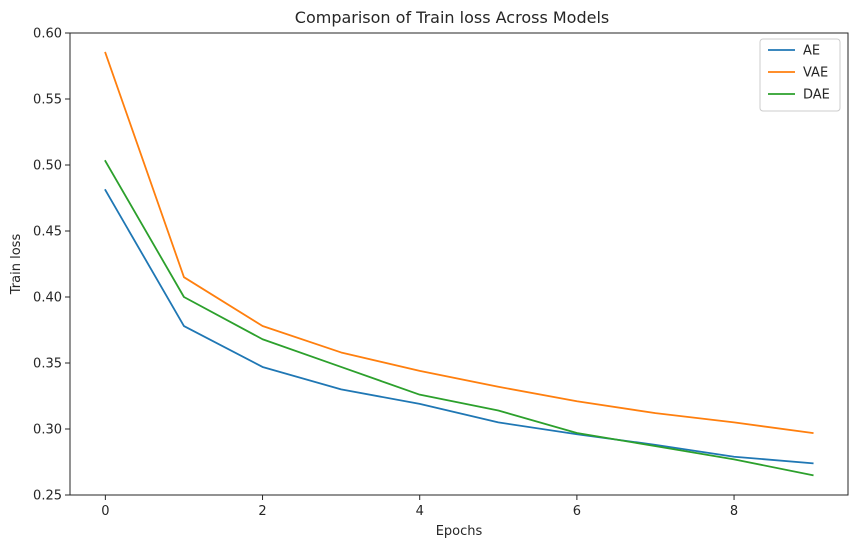  I want to click on legend-label-dae: DAE, so click(816, 95).